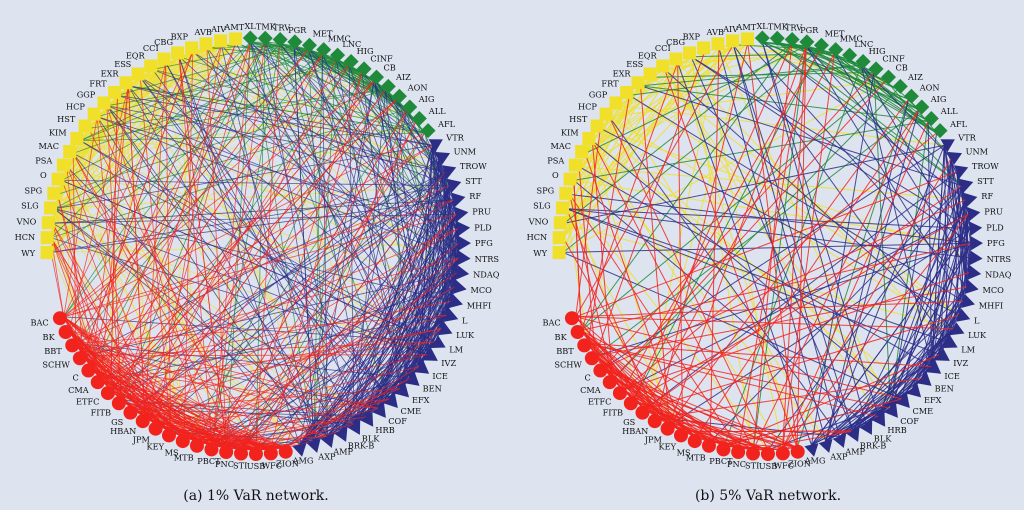 This screenshot has width=1024, height=510. What do you see at coordinates (784, 465) in the screenshot?
I see `node-label-wfc: WFC` at bounding box center [784, 465].